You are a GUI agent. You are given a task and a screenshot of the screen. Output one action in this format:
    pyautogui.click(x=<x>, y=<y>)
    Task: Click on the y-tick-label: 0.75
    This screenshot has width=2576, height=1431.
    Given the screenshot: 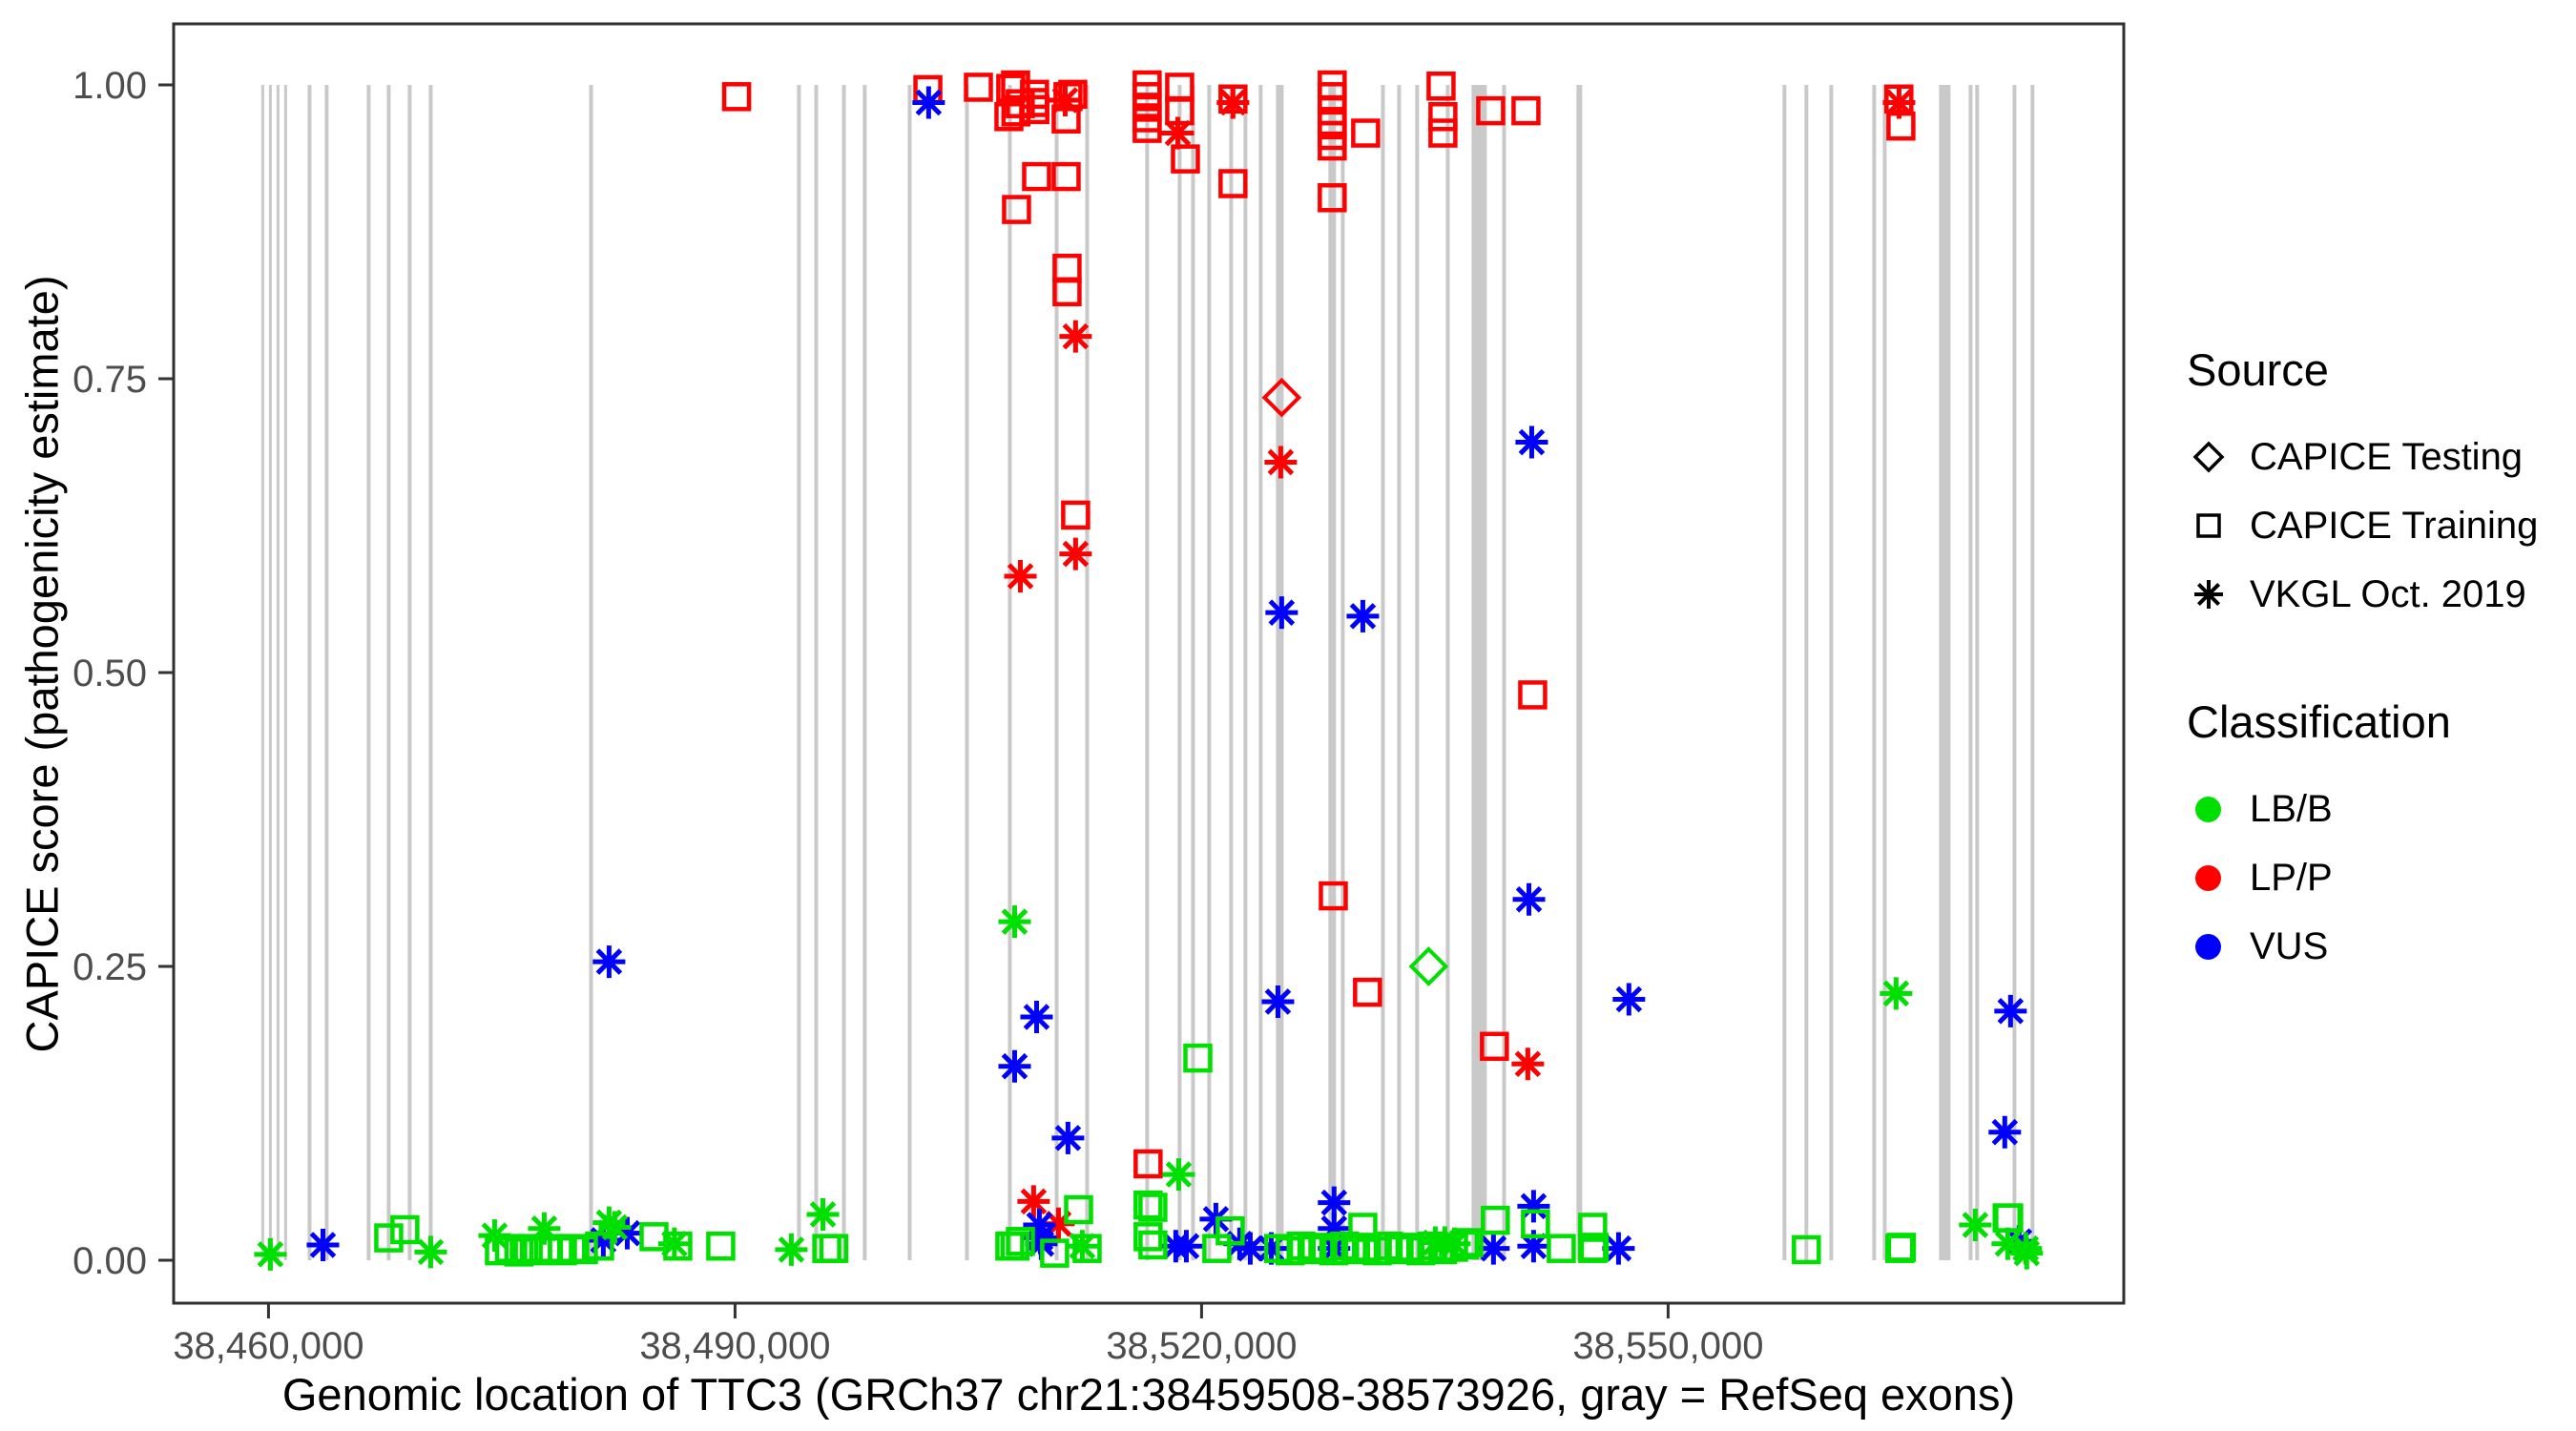 What is the action you would take?
    pyautogui.click(x=110, y=380)
    